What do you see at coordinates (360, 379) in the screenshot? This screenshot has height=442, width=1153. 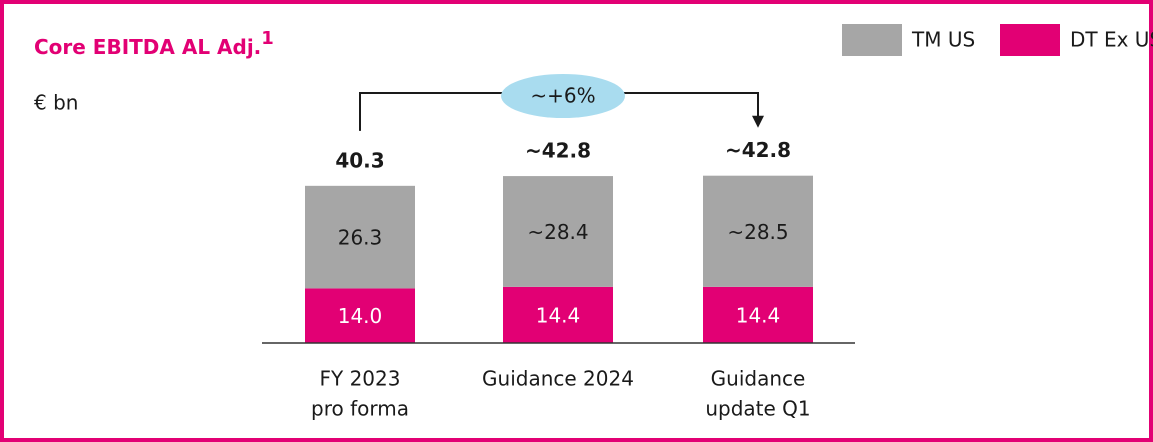 I see `x-tick-label: FY 2023` at bounding box center [360, 379].